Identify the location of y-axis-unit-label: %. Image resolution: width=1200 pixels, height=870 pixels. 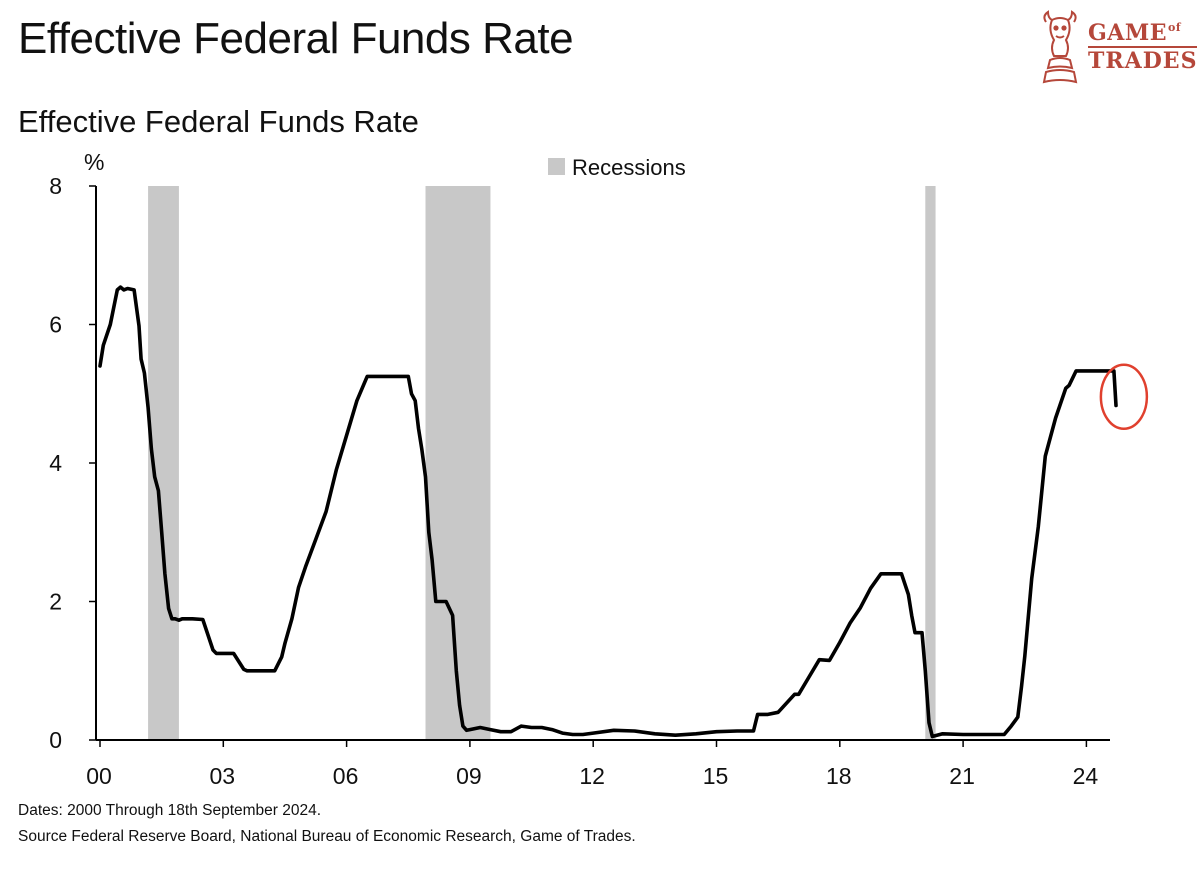
(94, 162).